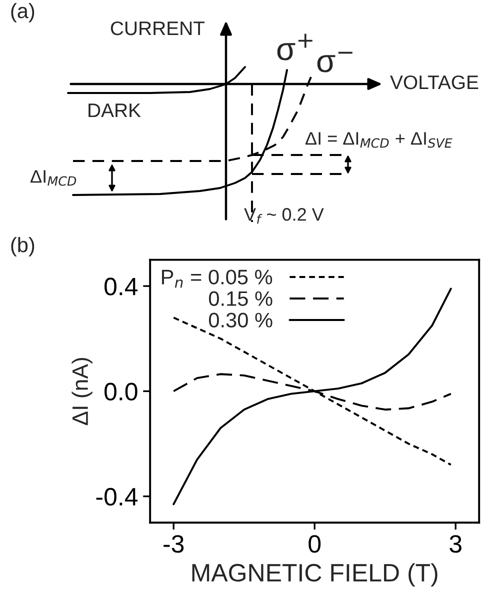 The image size is (497, 600). Describe the element at coordinates (114, 111) in the screenshot. I see `text: DARK` at that location.